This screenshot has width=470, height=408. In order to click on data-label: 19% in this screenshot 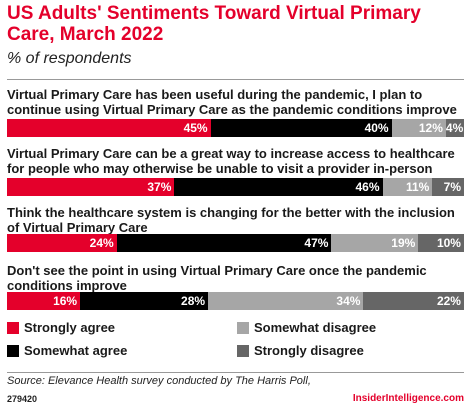, I will do `click(403, 243)`.